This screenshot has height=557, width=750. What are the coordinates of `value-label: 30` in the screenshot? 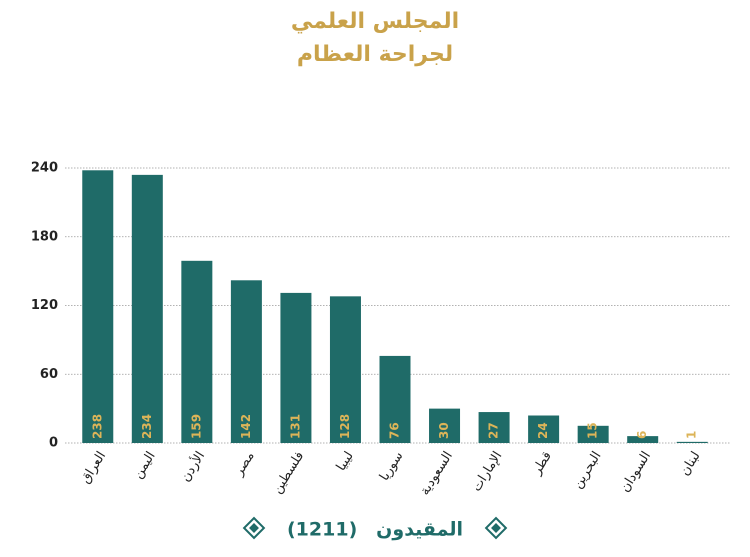 It's located at (444, 430).